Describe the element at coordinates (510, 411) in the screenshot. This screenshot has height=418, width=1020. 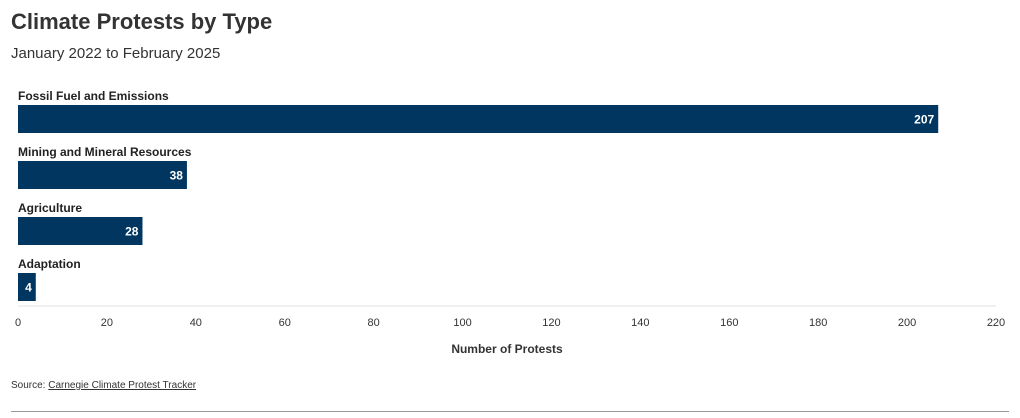
I see `footer-divider` at that location.